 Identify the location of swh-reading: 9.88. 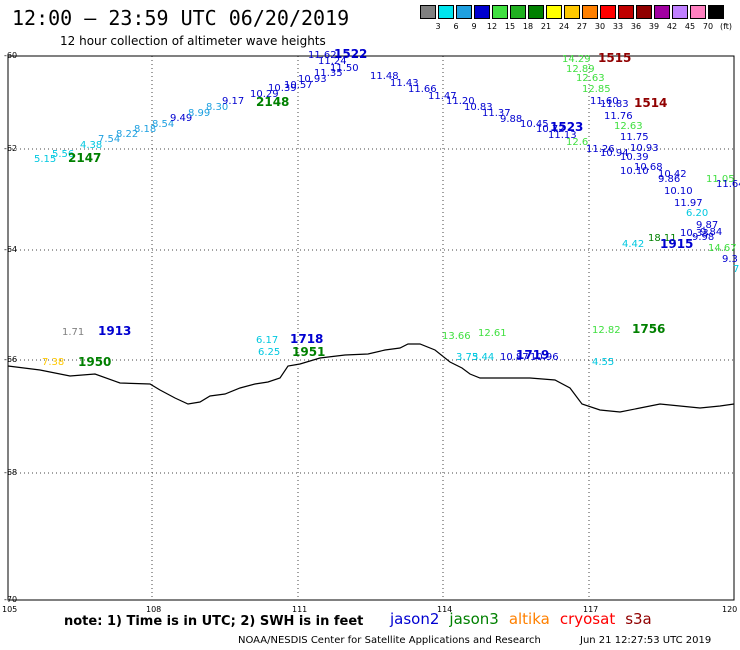
(511, 119).